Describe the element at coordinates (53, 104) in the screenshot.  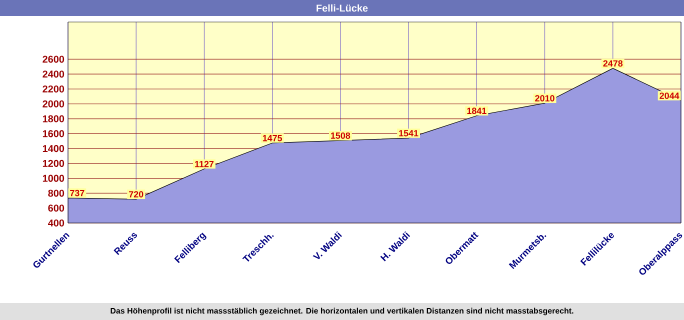
I see `y-tick-label: 2000` at that location.